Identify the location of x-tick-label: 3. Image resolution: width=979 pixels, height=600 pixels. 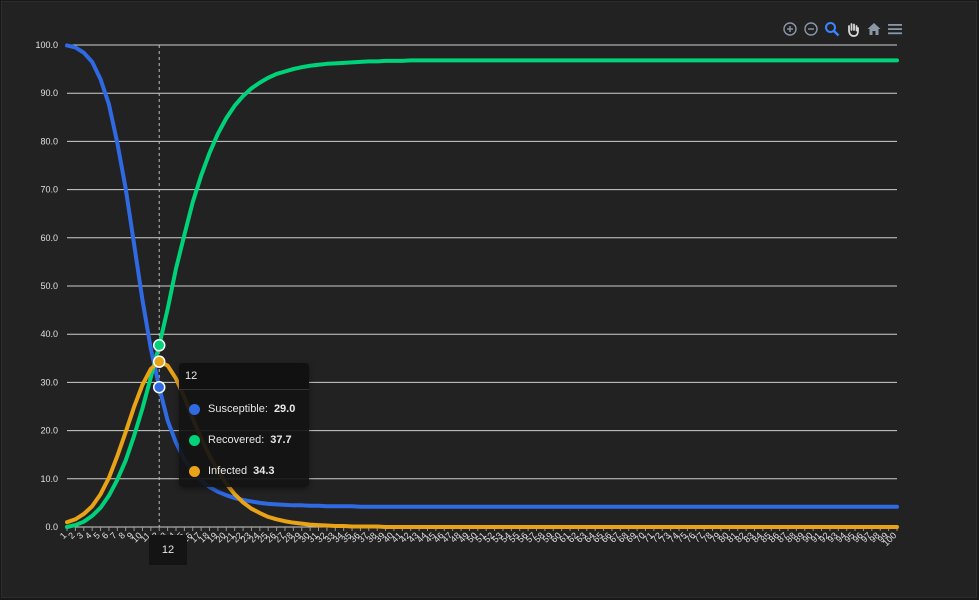
(80, 535).